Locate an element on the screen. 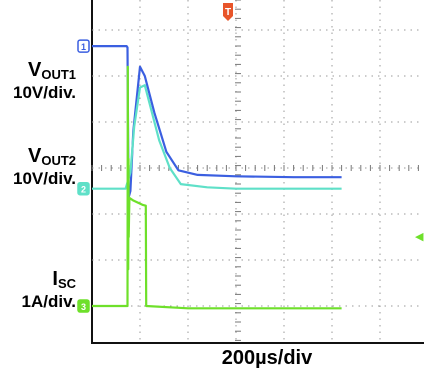  channel-2-id: 2 is located at coordinates (83, 190).